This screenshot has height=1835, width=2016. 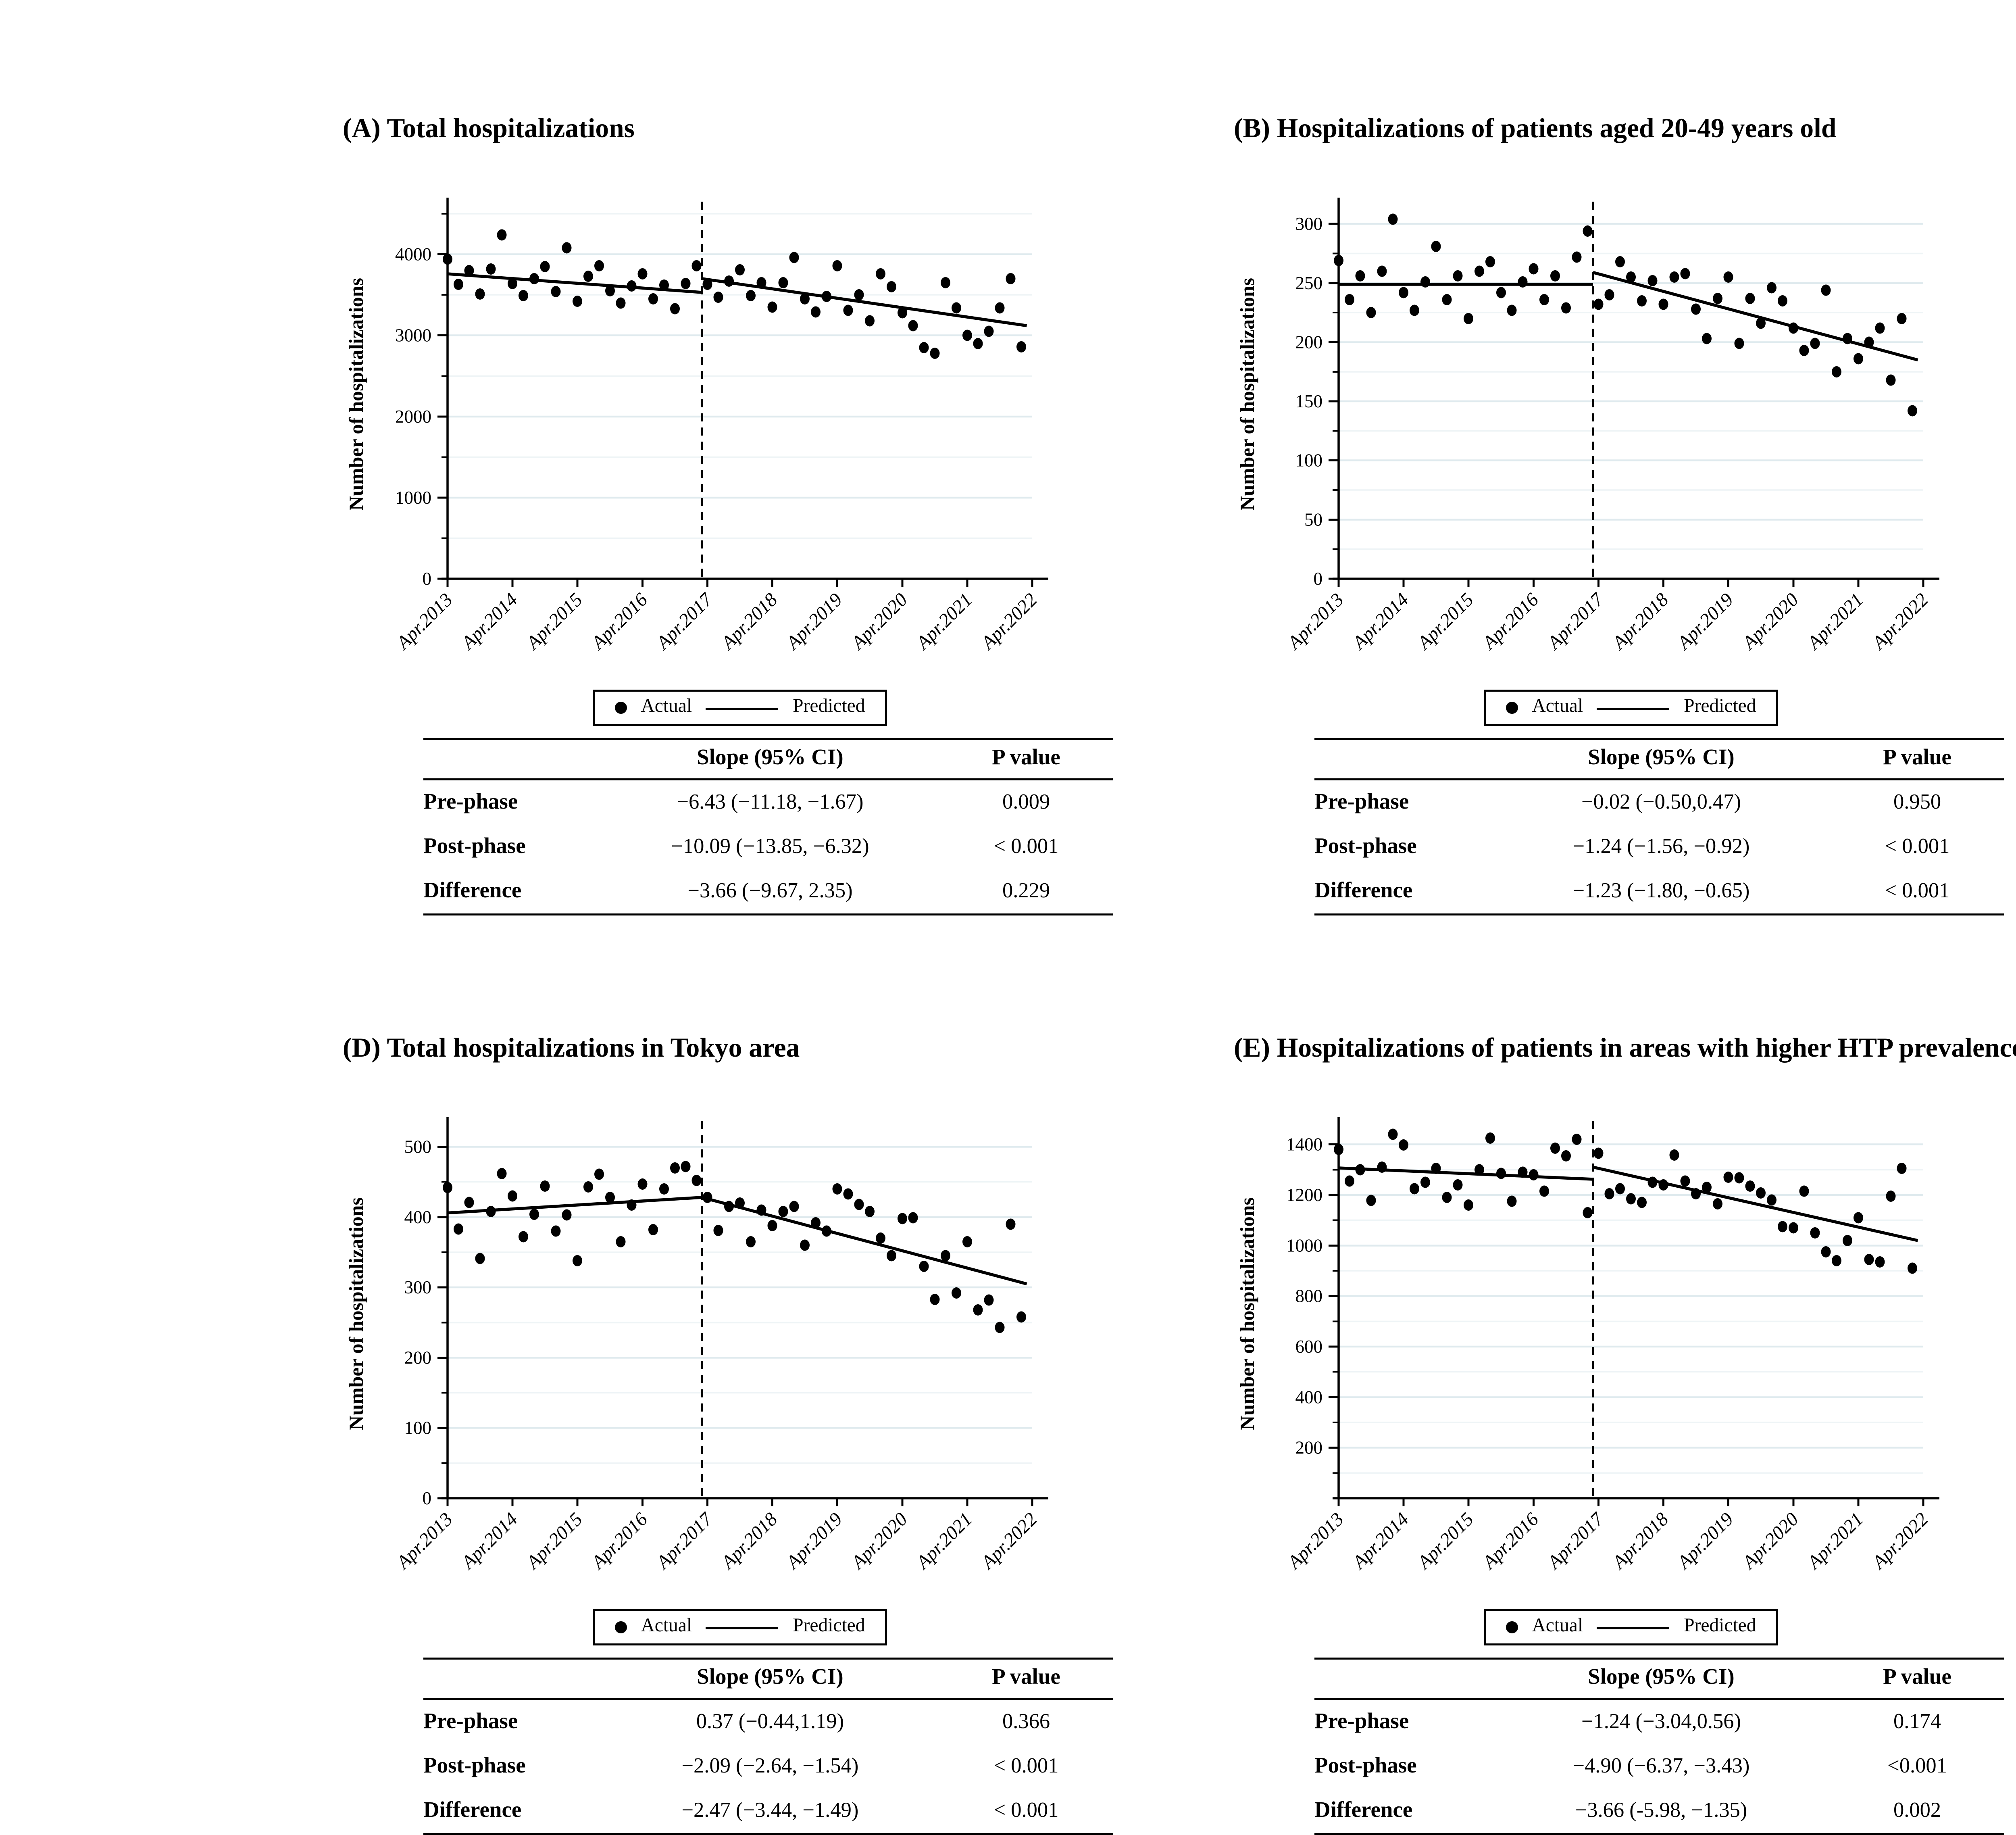 What do you see at coordinates (1917, 1811) in the screenshot?
I see `p-value: 0.002` at bounding box center [1917, 1811].